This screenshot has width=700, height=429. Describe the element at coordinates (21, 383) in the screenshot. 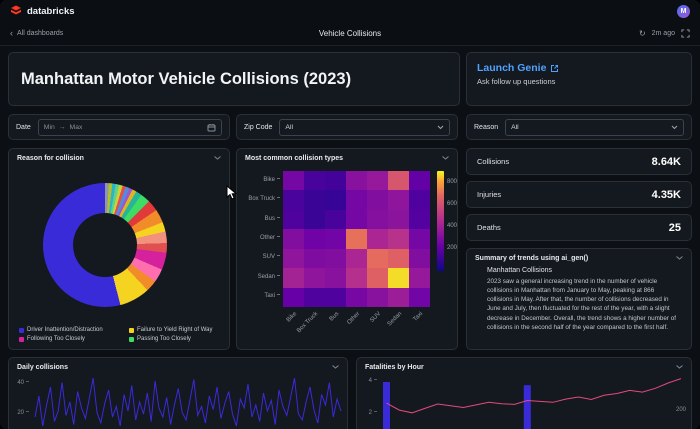

I see `y-axis-tick: 40` at that location.